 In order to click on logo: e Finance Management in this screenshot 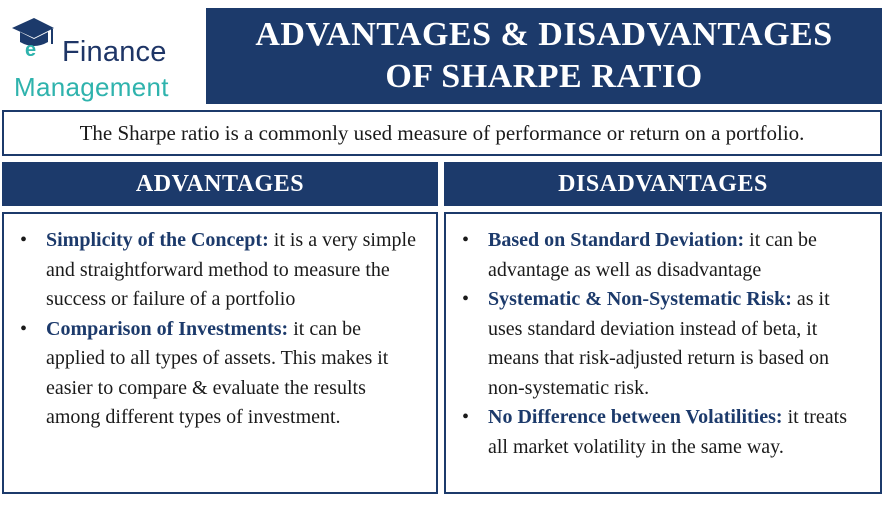, I will do `click(104, 56)`.